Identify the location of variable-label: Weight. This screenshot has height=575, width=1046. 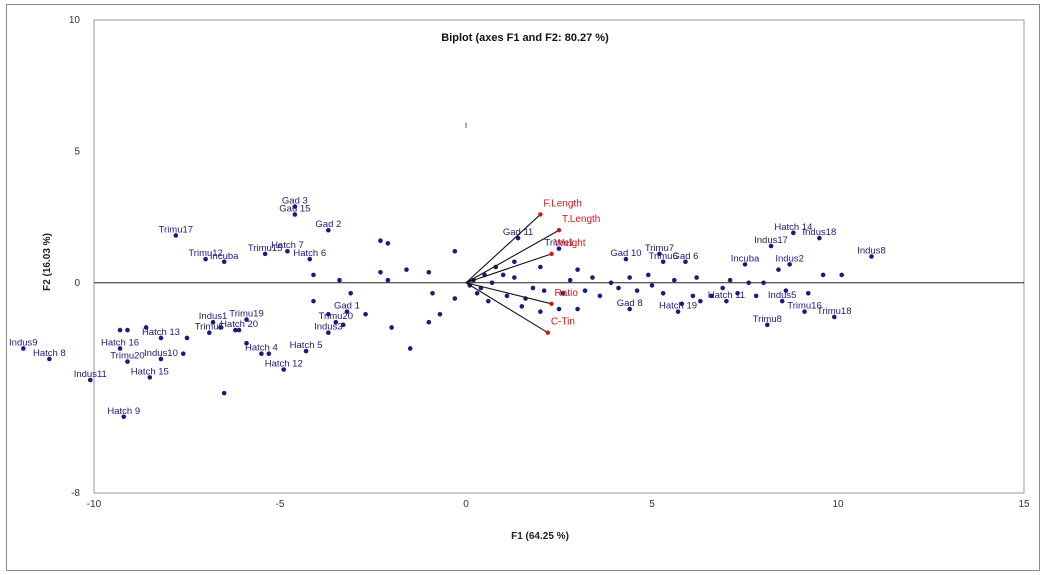
(570, 243).